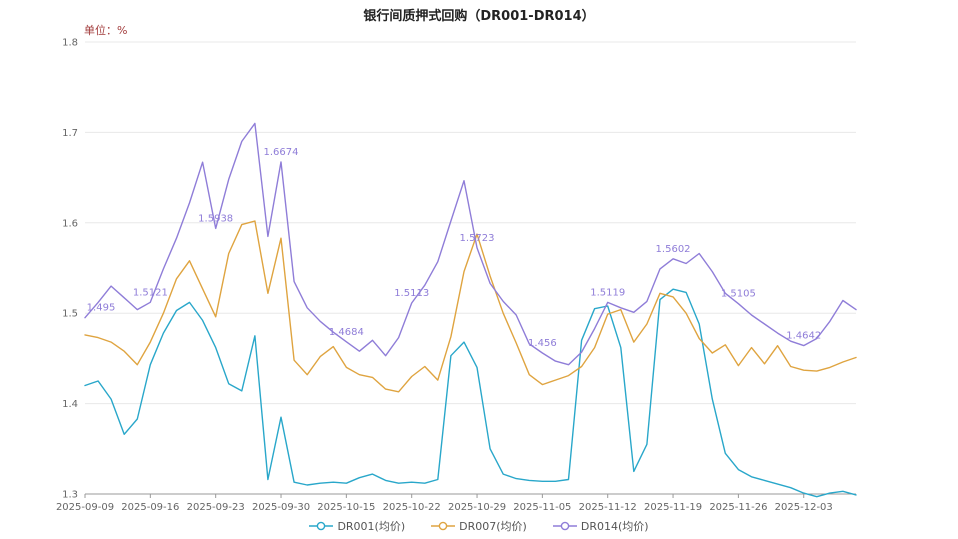 This screenshot has width=958, height=539. Describe the element at coordinates (738, 507) in the screenshot. I see `x-tick-label: 2025-11-26` at that location.